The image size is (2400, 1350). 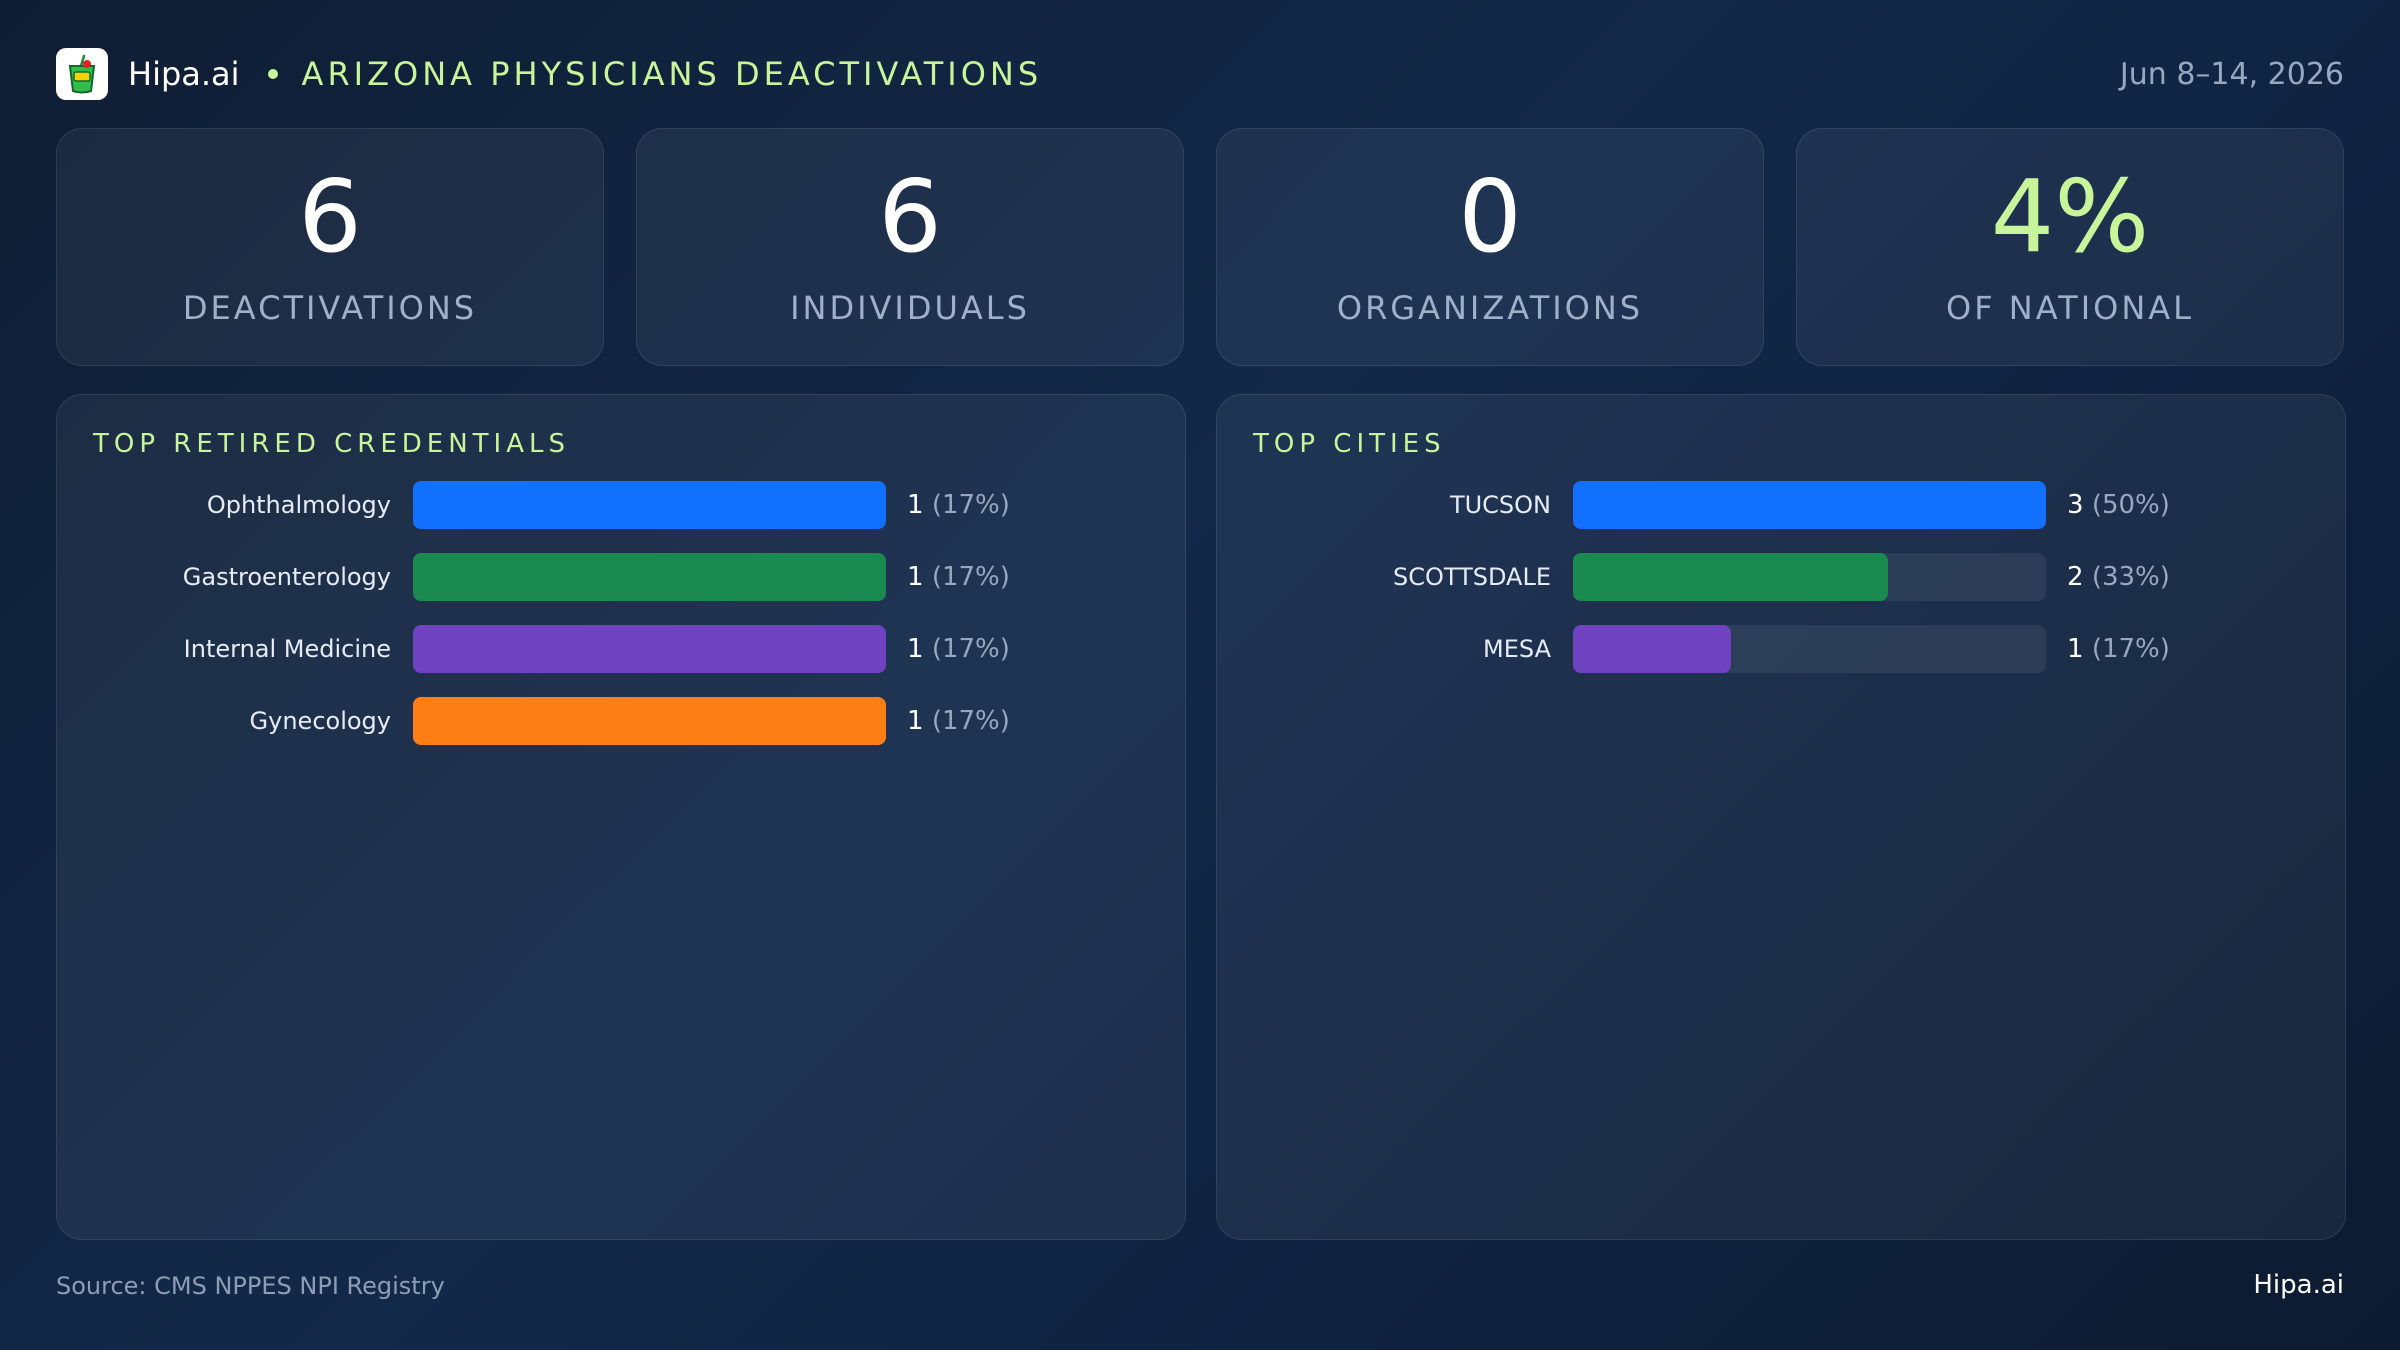 I want to click on logo, so click(x=82, y=74).